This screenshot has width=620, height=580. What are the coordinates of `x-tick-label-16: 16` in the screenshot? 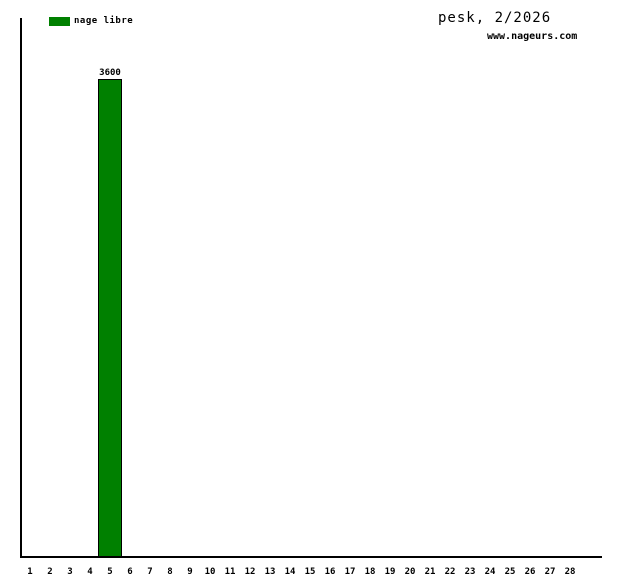 It's located at (330, 572).